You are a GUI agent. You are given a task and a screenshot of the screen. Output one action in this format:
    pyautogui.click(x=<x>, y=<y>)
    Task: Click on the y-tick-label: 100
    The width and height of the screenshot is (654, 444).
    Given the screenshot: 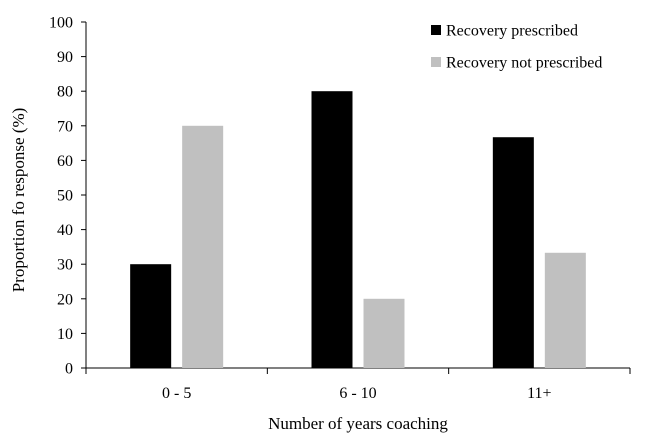 What is the action you would take?
    pyautogui.click(x=61, y=23)
    